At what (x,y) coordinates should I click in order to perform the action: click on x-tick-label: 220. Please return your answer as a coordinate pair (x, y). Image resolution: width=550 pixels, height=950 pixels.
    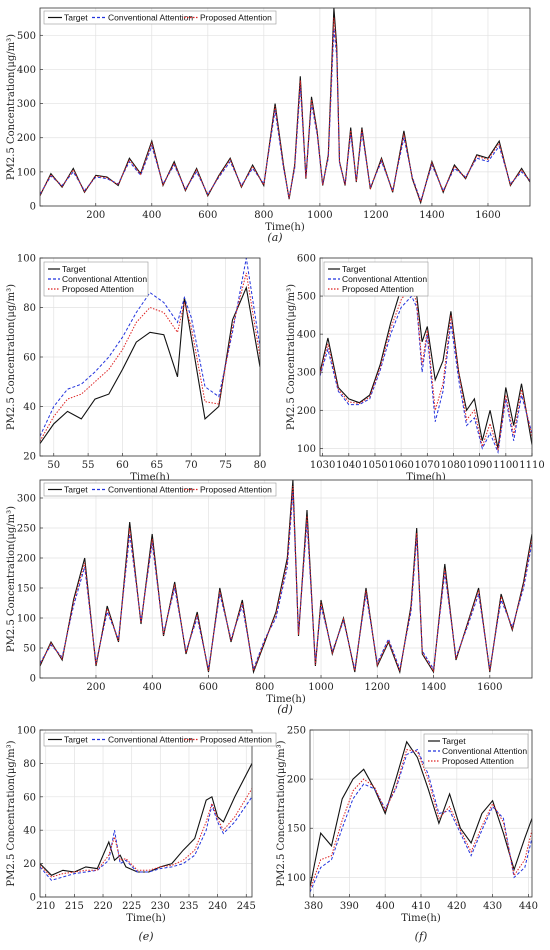
    Looking at the image, I should click on (102, 906).